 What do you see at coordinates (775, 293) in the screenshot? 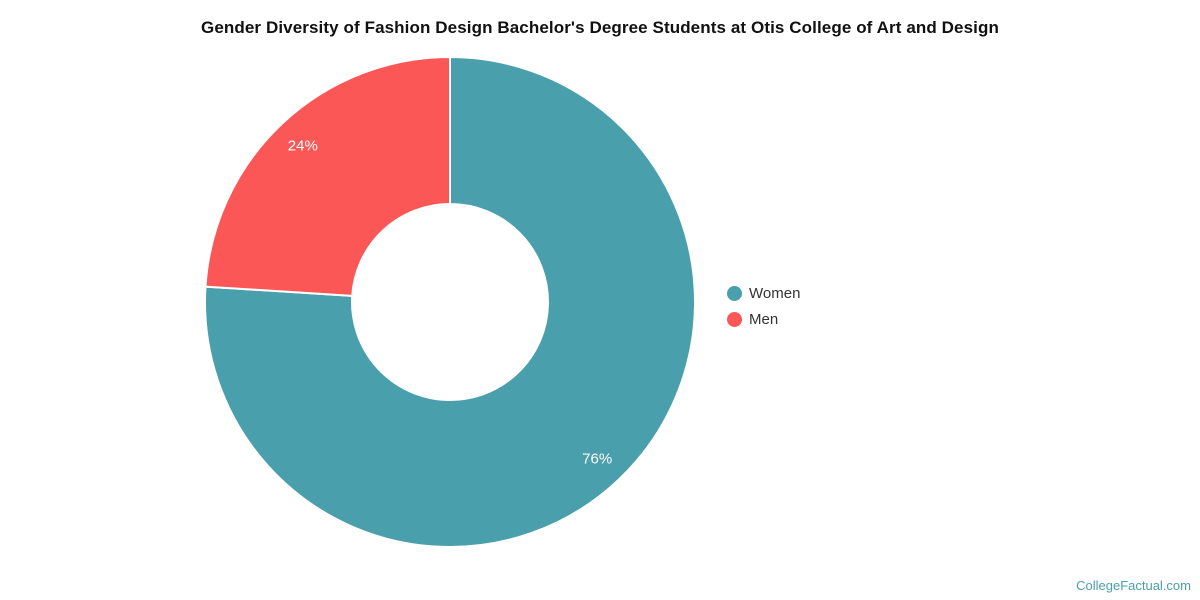
I see `legend-label-women: Women` at bounding box center [775, 293].